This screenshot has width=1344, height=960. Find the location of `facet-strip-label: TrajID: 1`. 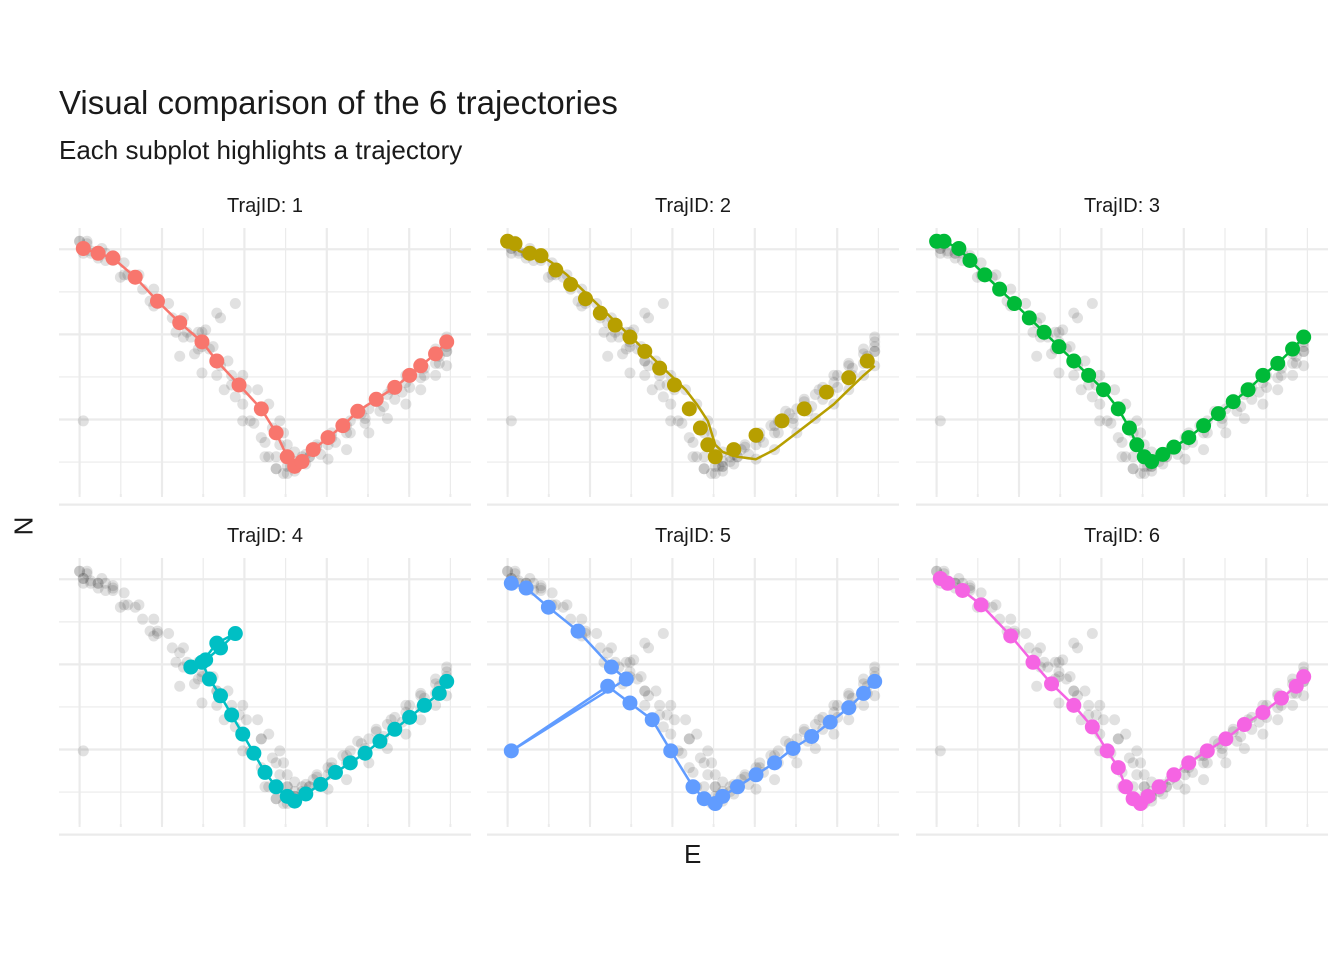

facet-strip-label: TrajID: 1 is located at coordinates (265, 206).